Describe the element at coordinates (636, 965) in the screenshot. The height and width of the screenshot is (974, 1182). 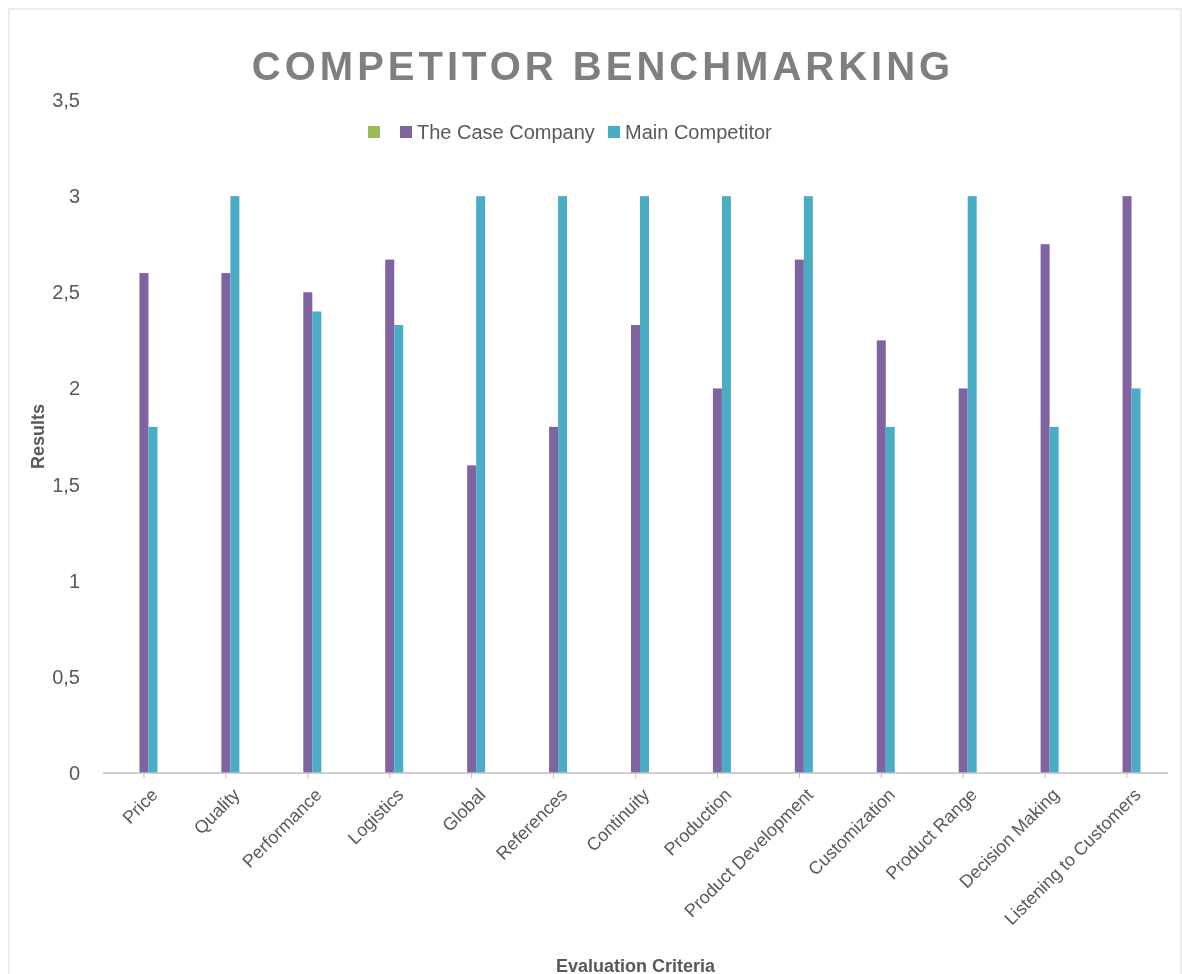
I see `x-axis-title: Evaluation Criteria` at that location.